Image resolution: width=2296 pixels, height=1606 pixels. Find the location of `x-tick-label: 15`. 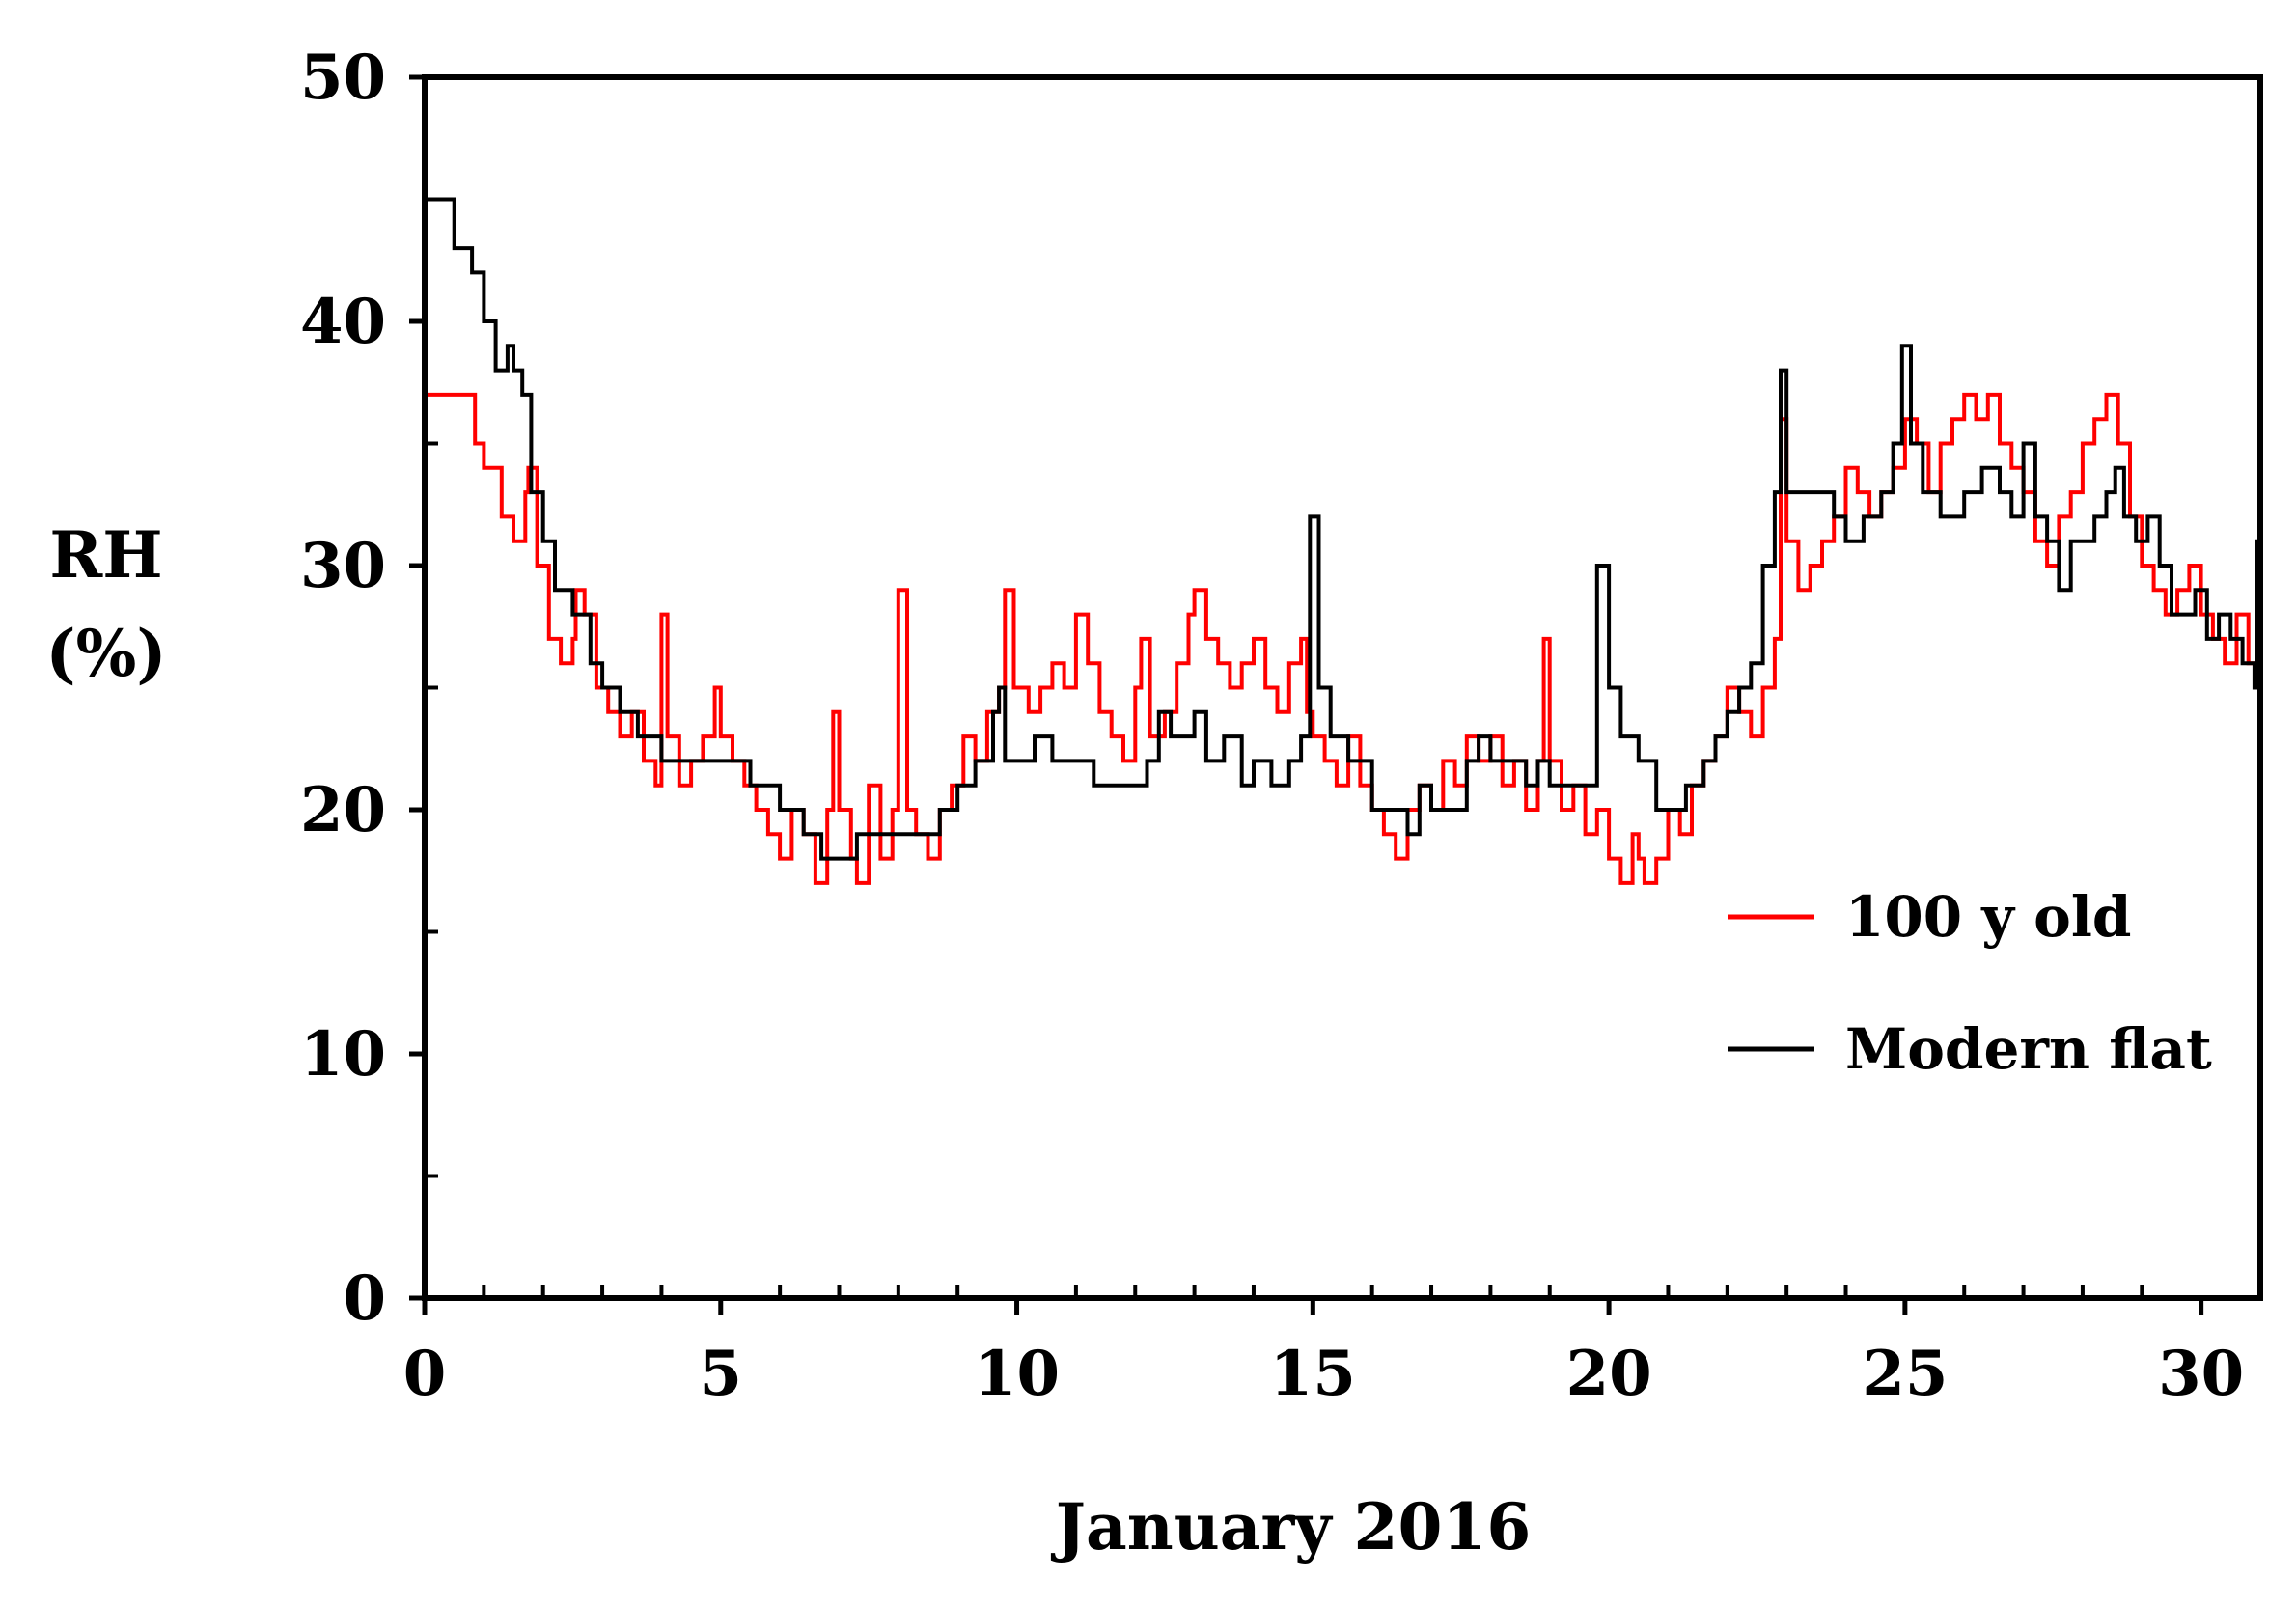

x-tick-label: 15 is located at coordinates (1313, 1374).